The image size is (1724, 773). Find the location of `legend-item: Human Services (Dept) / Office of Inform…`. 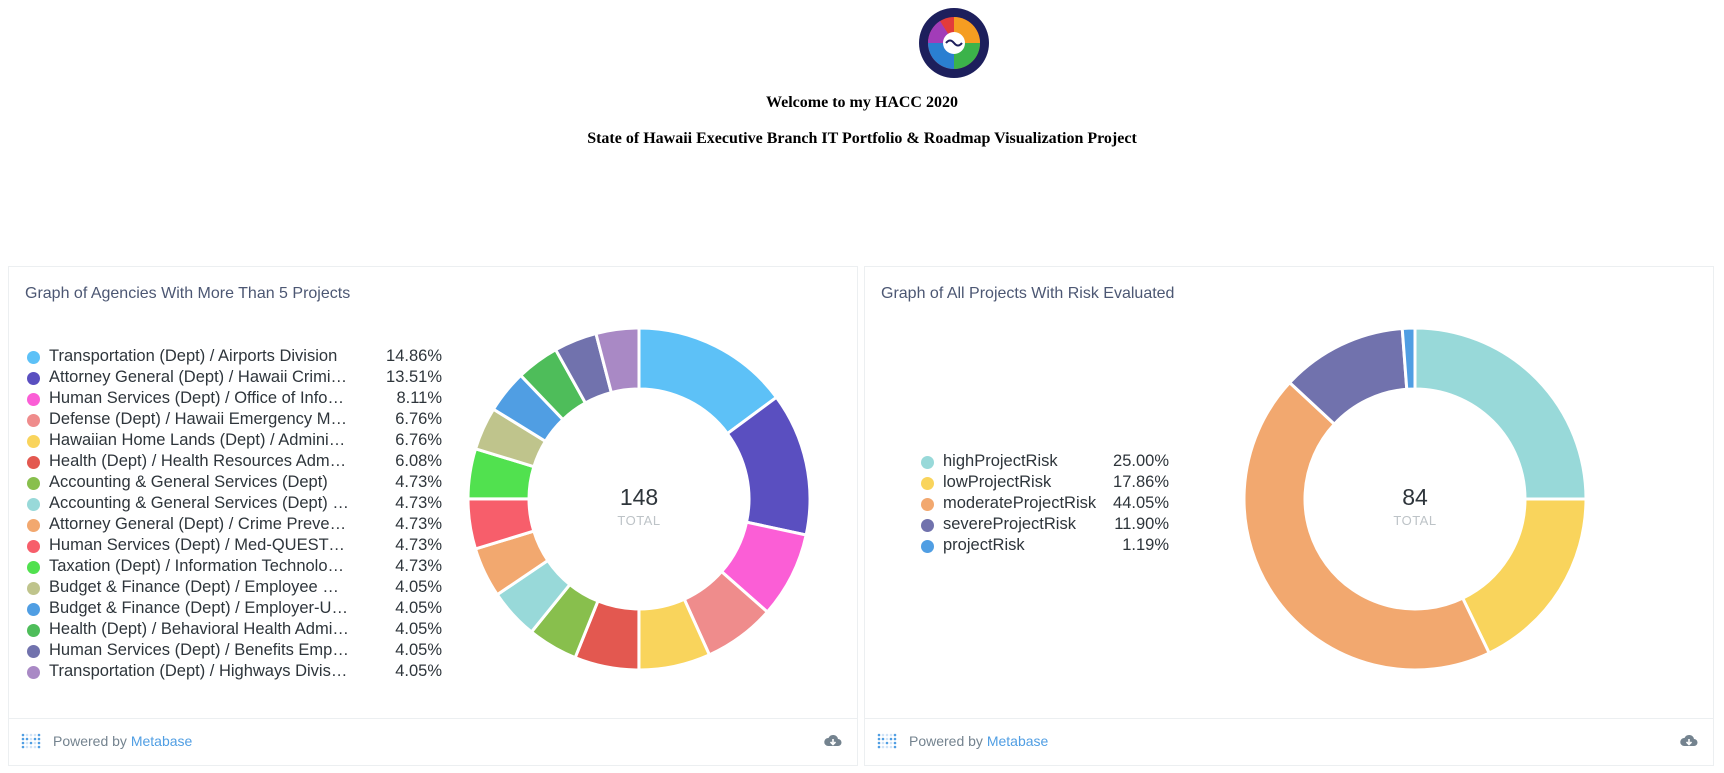

legend-item: Human Services (Dept) / Office of Inform… is located at coordinates (234, 399).